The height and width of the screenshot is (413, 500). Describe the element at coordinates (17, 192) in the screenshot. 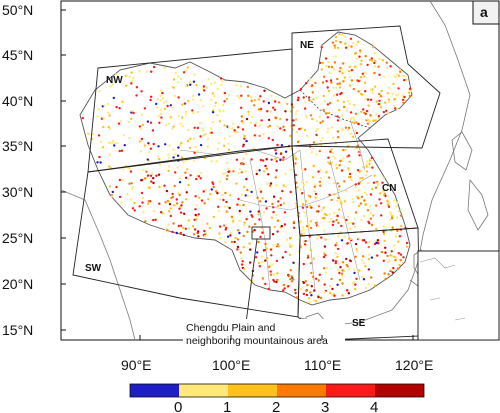

I see `lat-label-30: 30°N` at that location.